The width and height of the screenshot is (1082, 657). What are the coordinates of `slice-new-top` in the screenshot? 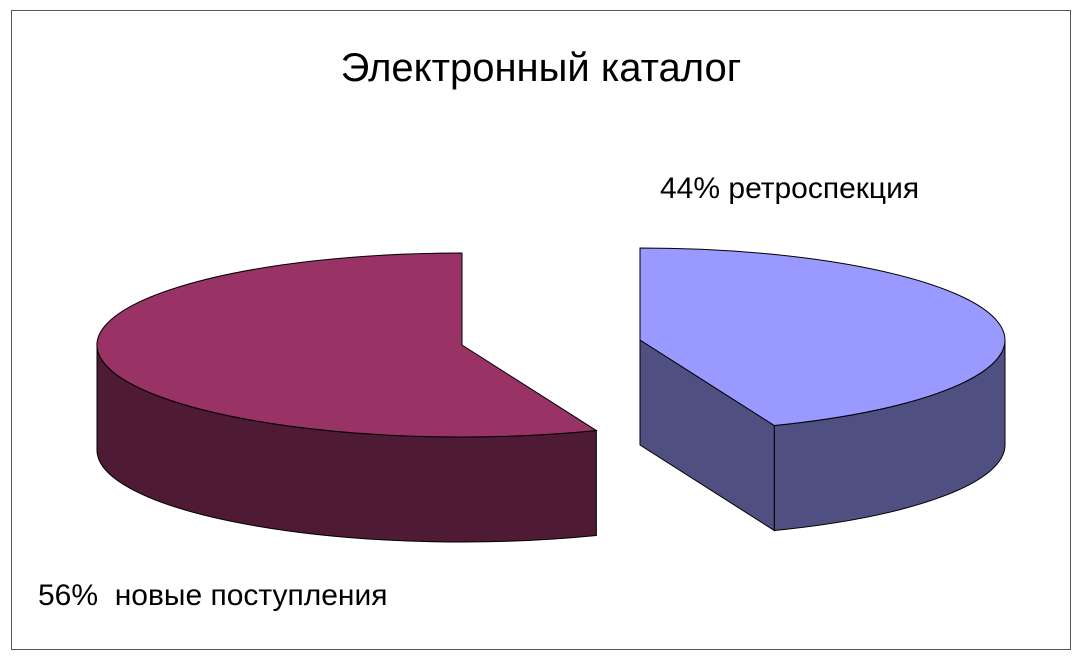 It's located at (347, 345).